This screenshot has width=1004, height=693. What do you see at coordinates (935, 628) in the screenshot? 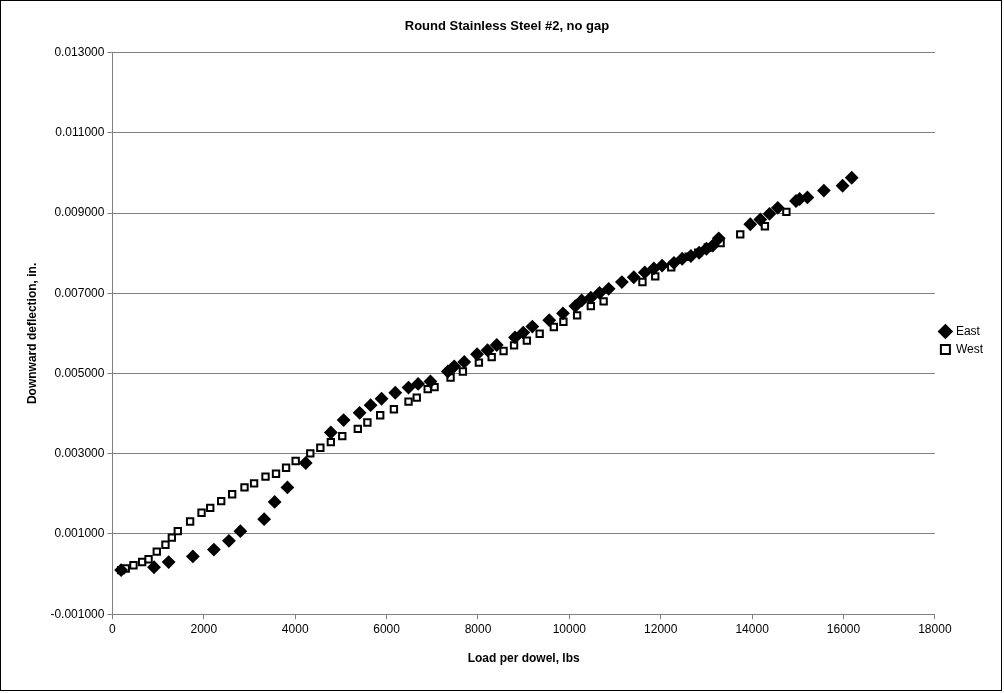
I see `x-tick-label: 18000` at bounding box center [935, 628].